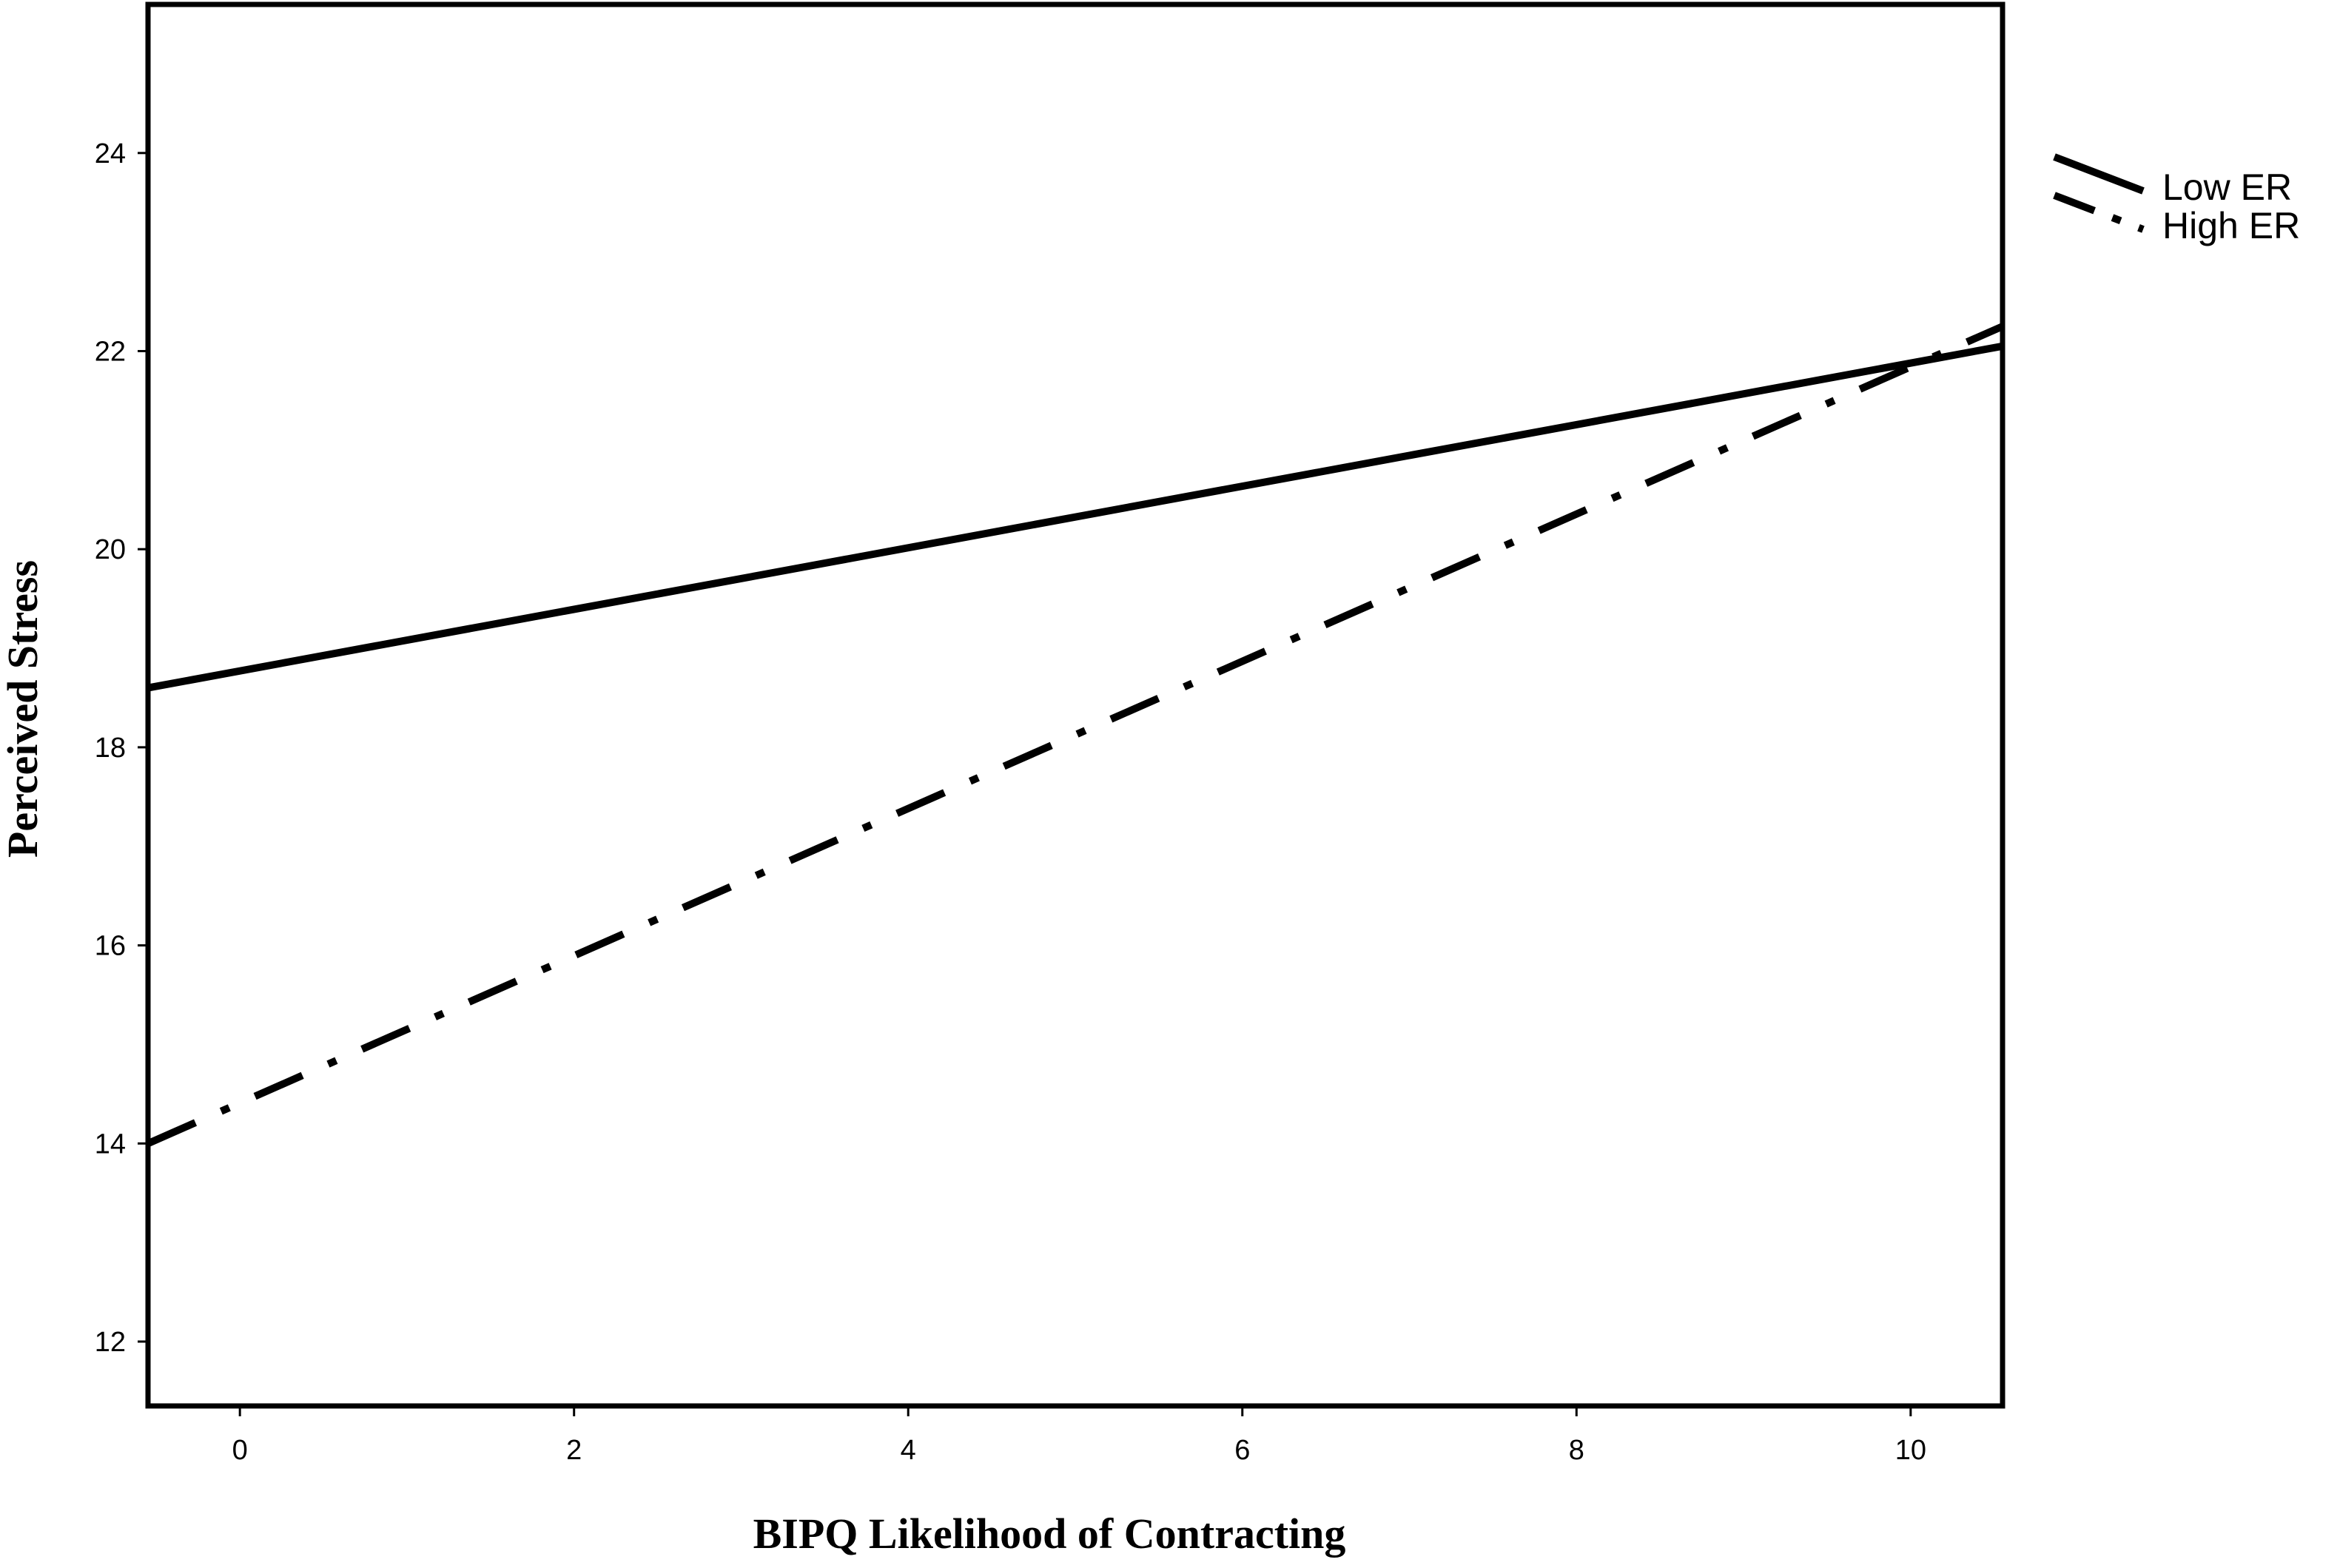 This screenshot has width=2340, height=1568. I want to click on x-tick-label: 2, so click(574, 1450).